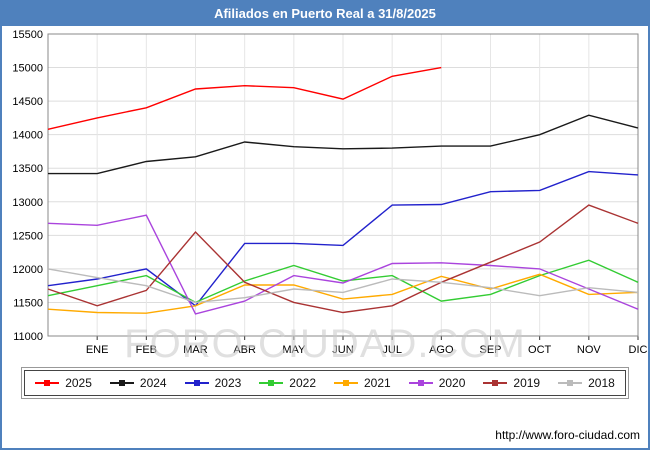 The image size is (650, 450). What do you see at coordinates (138, 383) in the screenshot?
I see `legend-item-2024: 2024` at bounding box center [138, 383].